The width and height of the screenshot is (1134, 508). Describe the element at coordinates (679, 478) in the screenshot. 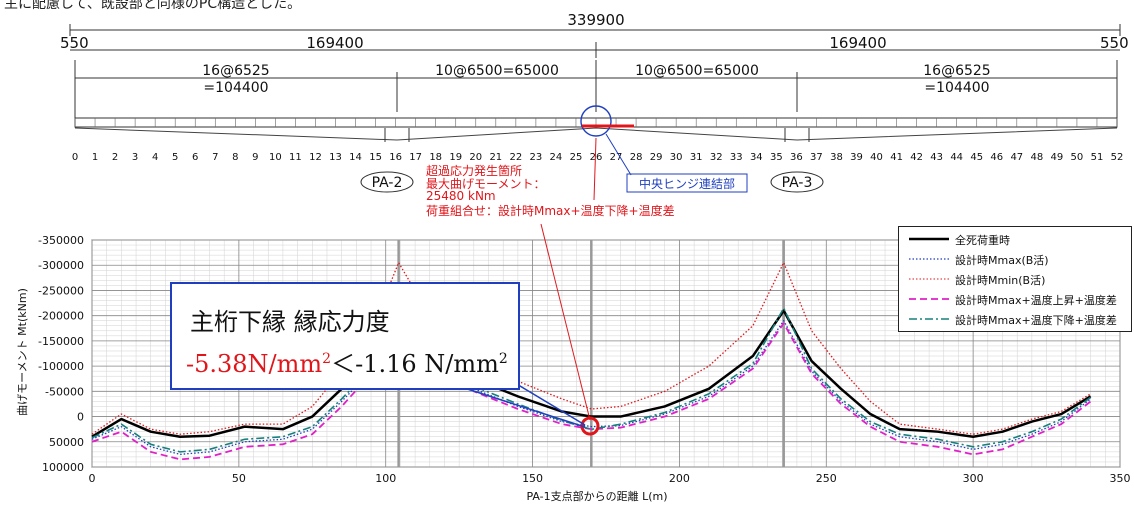

I see `x-tick-label: 200` at that location.